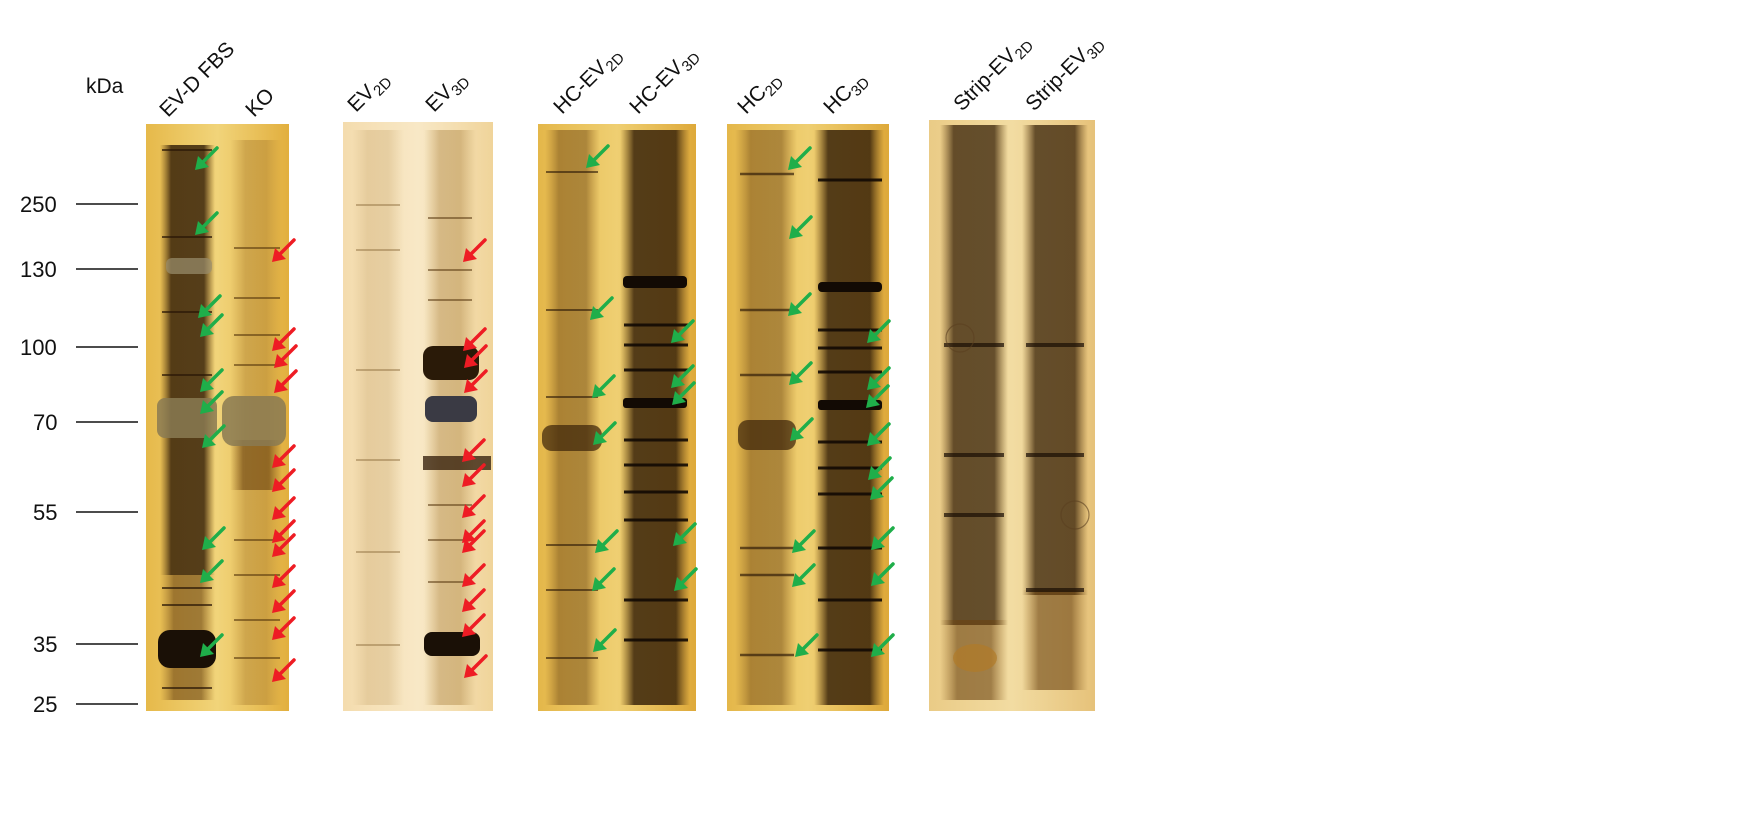  What do you see at coordinates (447, 93) in the screenshot?
I see `lane-label-ev-3d: EV3D` at bounding box center [447, 93].